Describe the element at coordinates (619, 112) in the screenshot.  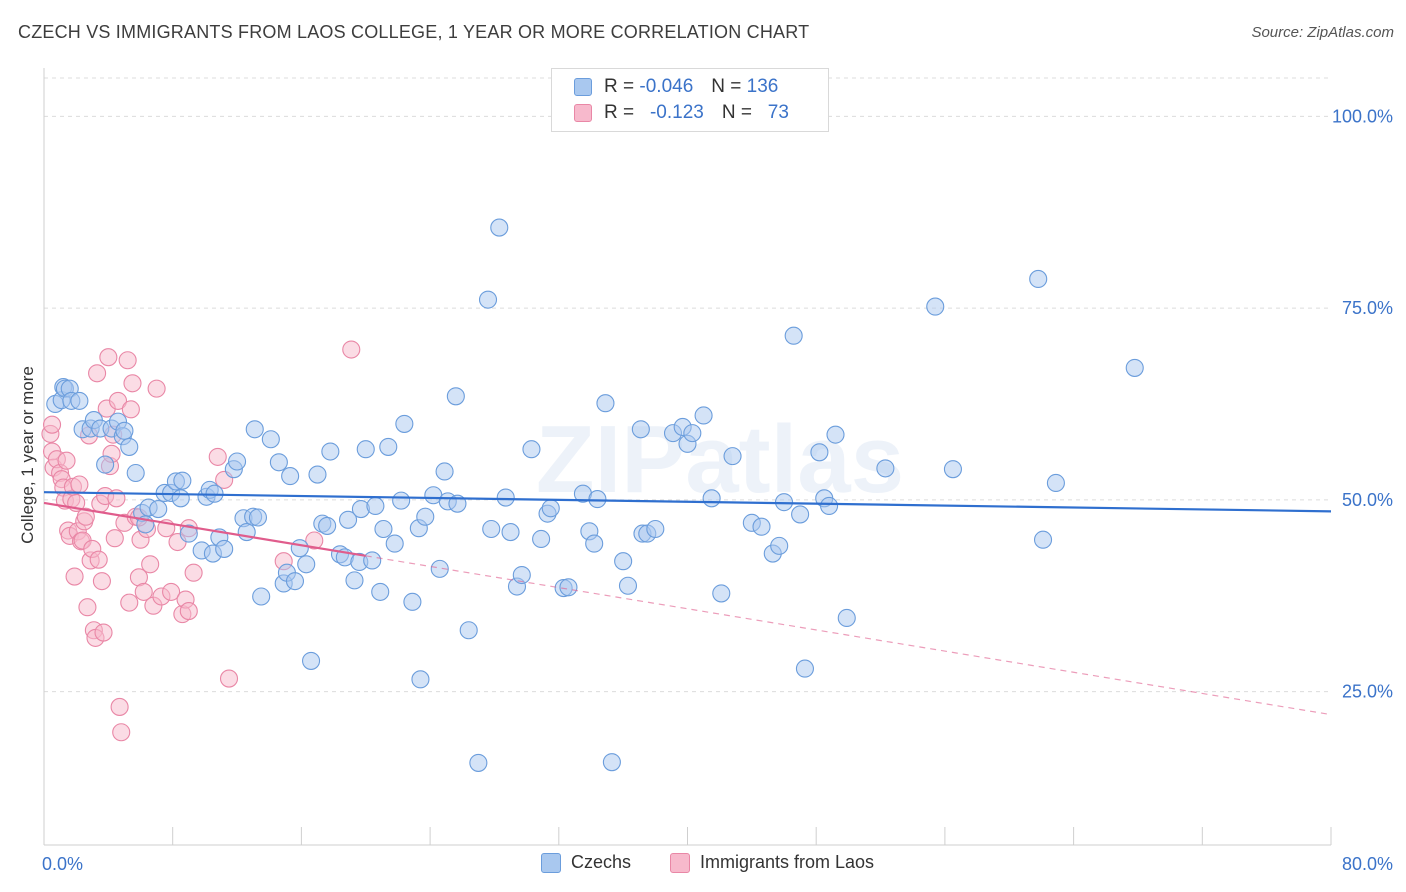
I see `legend-r-label: R =` at that location.